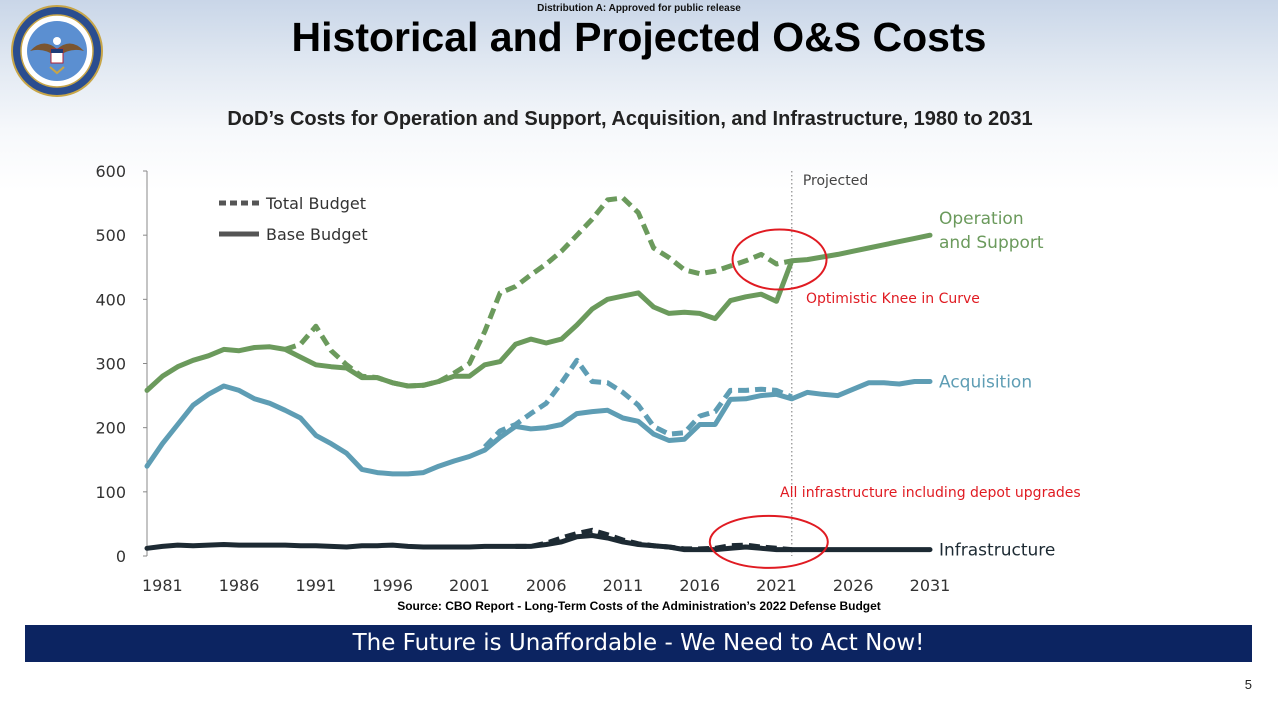  I want to click on y-tick-label: 400, so click(110, 299).